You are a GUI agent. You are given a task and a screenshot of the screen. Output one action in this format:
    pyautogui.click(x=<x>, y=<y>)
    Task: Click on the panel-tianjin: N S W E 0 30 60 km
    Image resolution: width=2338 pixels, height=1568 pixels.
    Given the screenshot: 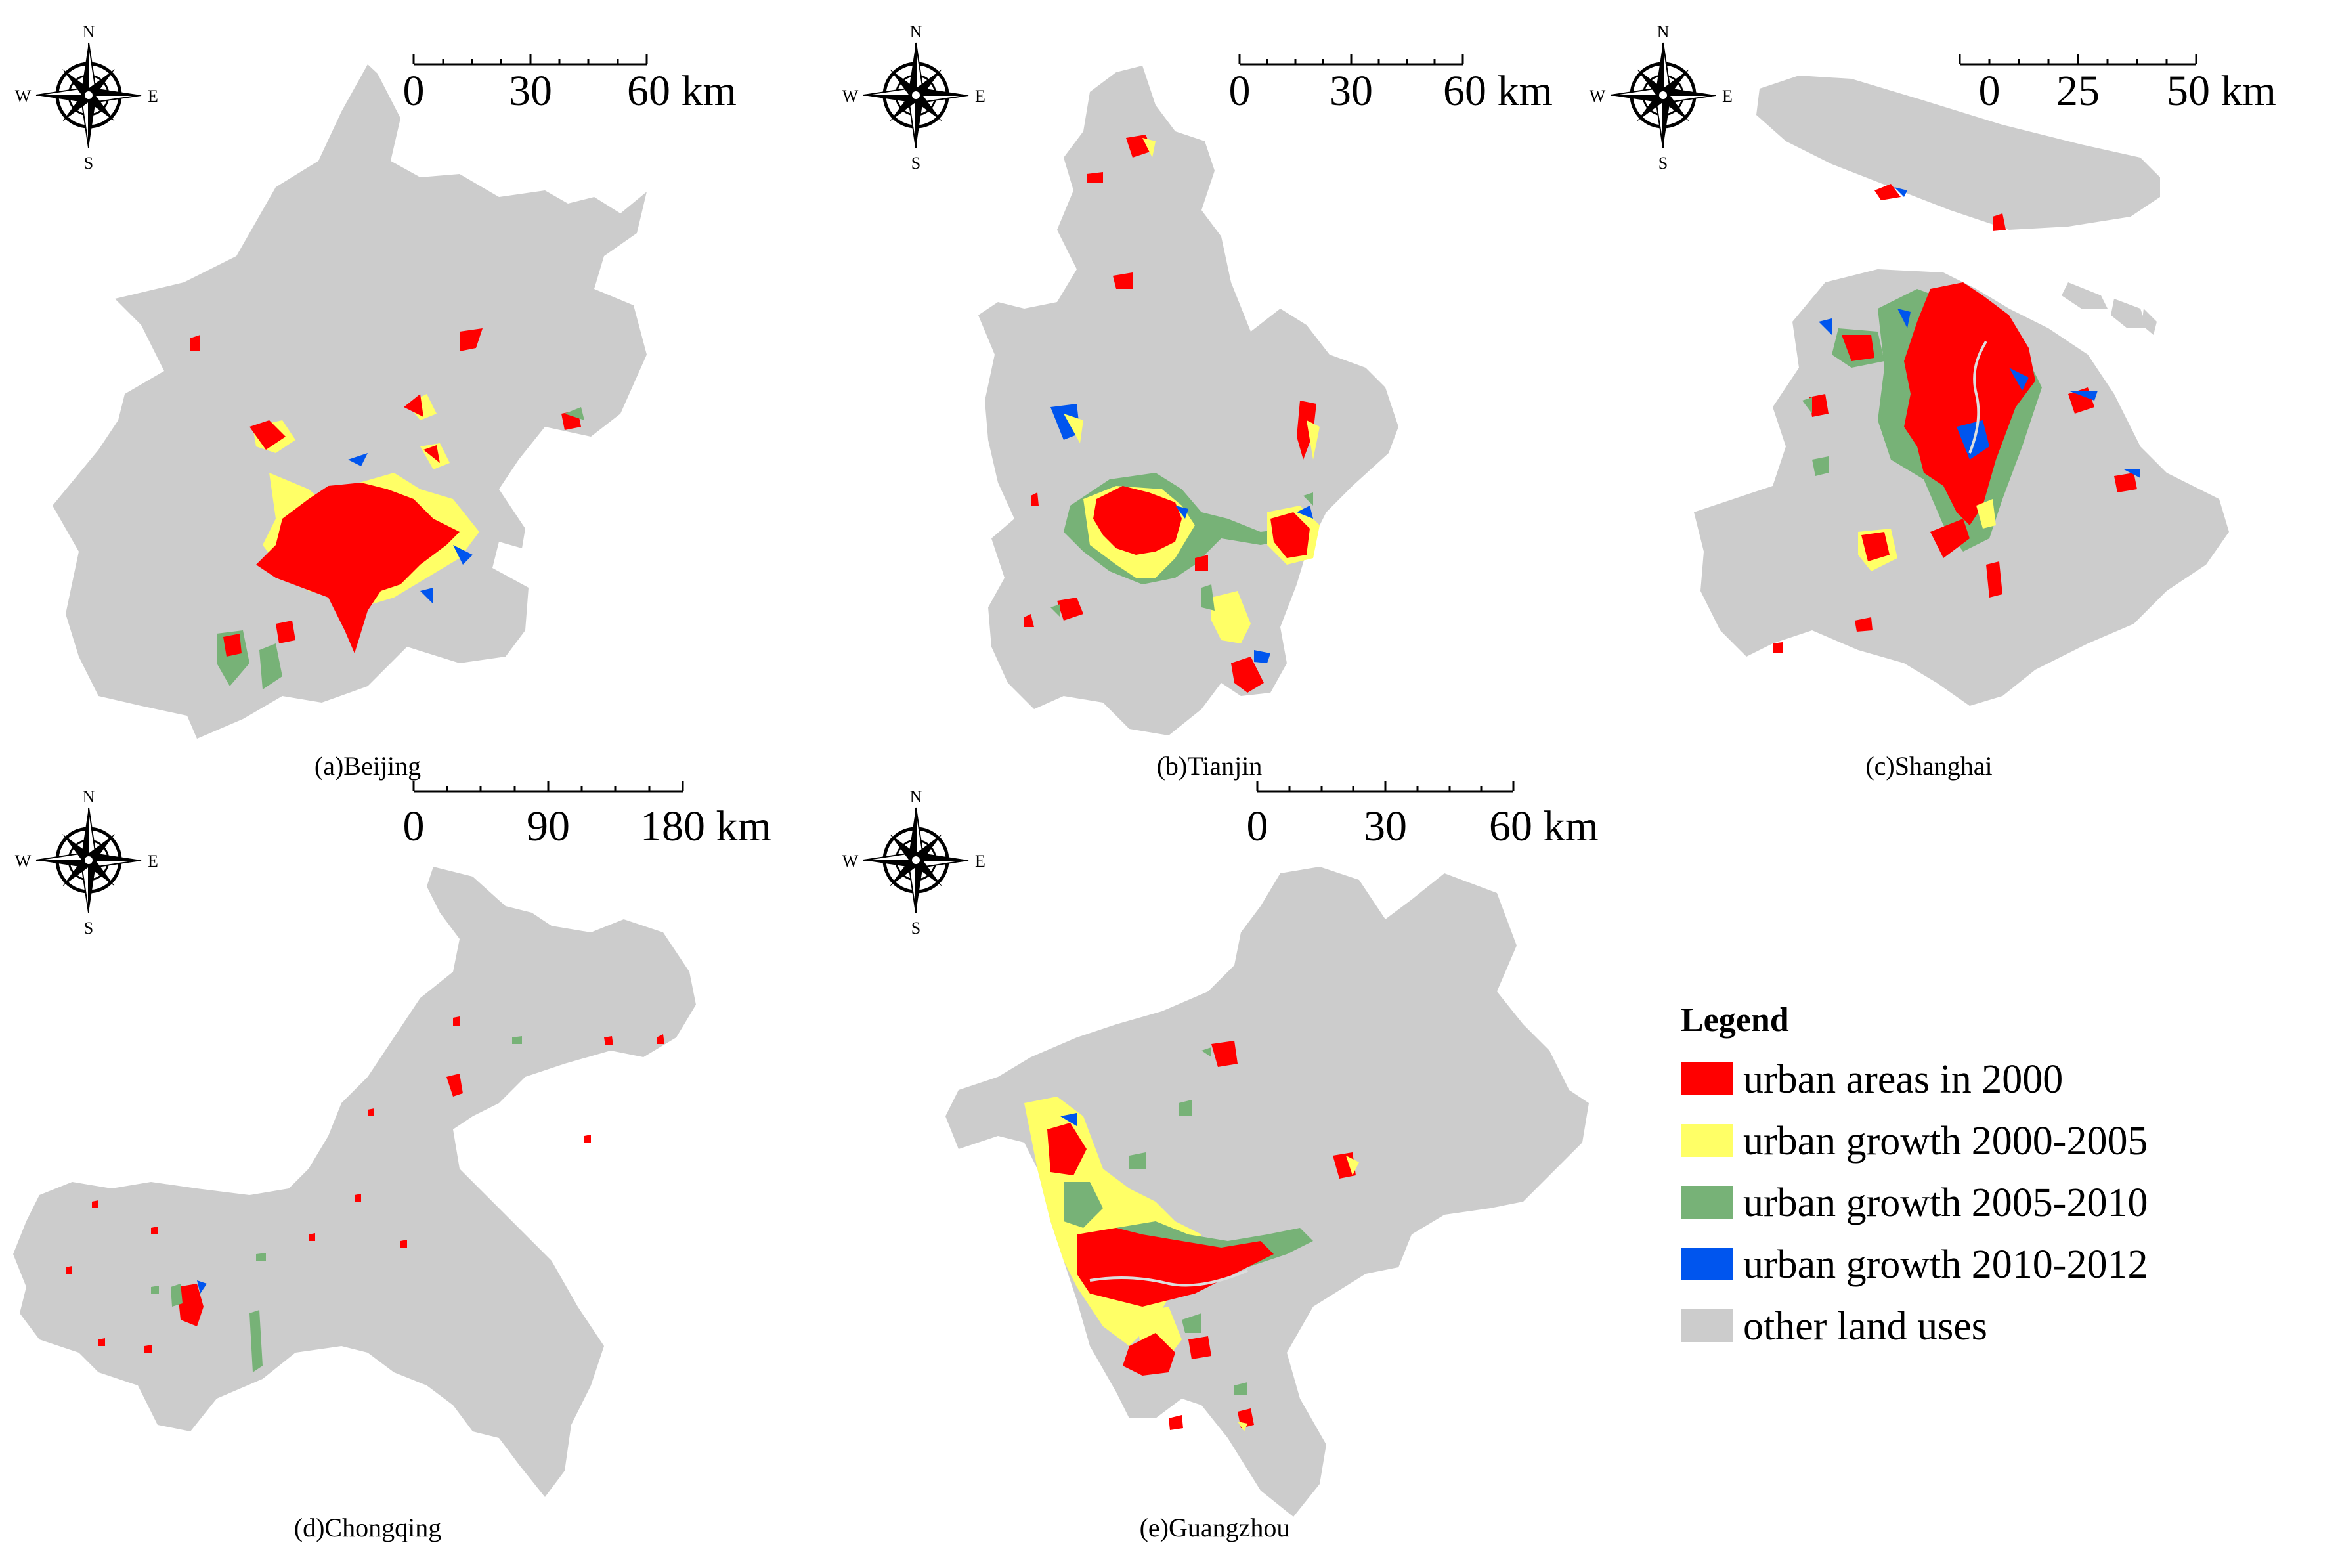 What is the action you would take?
    pyautogui.click(x=1197, y=401)
    